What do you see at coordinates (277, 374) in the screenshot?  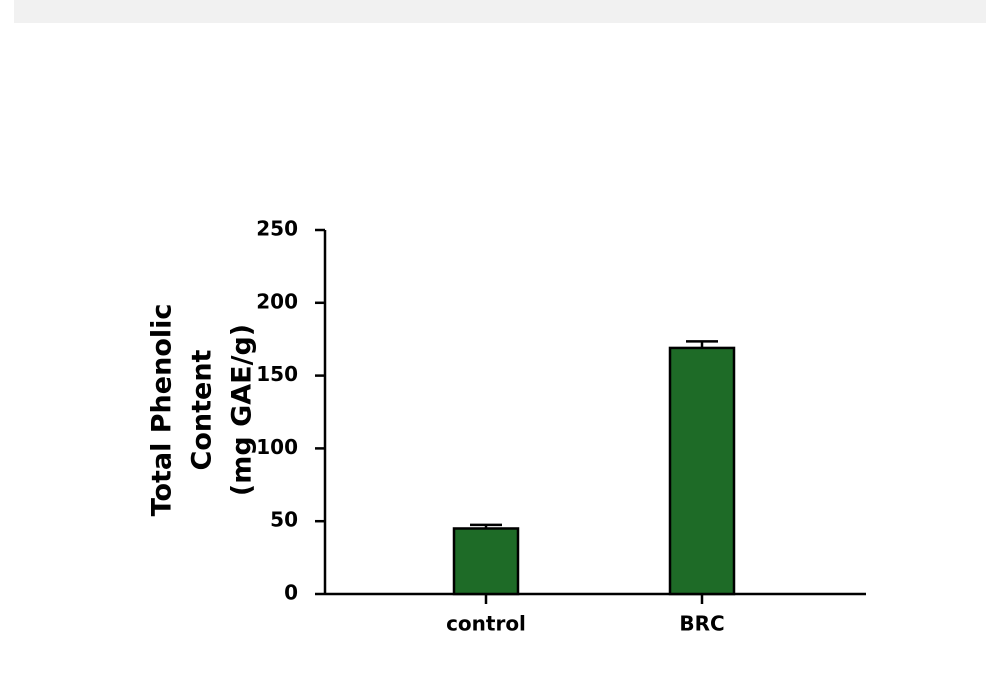 I see `y-tick-label: 150` at bounding box center [277, 374].